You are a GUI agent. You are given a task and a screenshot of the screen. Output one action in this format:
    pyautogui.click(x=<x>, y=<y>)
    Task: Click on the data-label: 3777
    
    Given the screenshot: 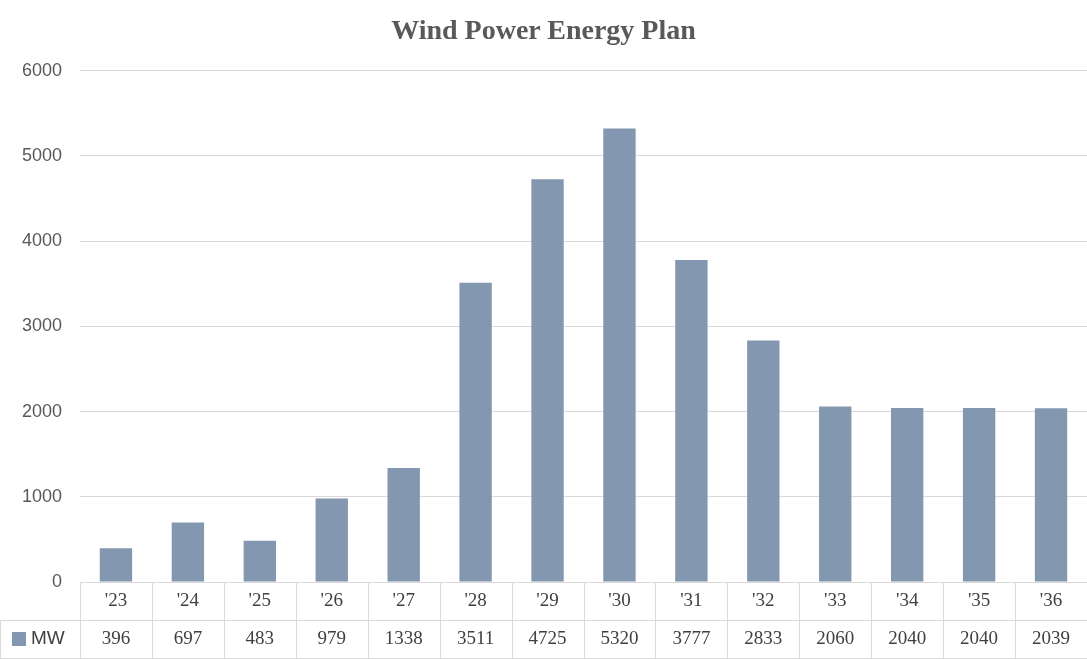 What is the action you would take?
    pyautogui.click(x=691, y=637)
    